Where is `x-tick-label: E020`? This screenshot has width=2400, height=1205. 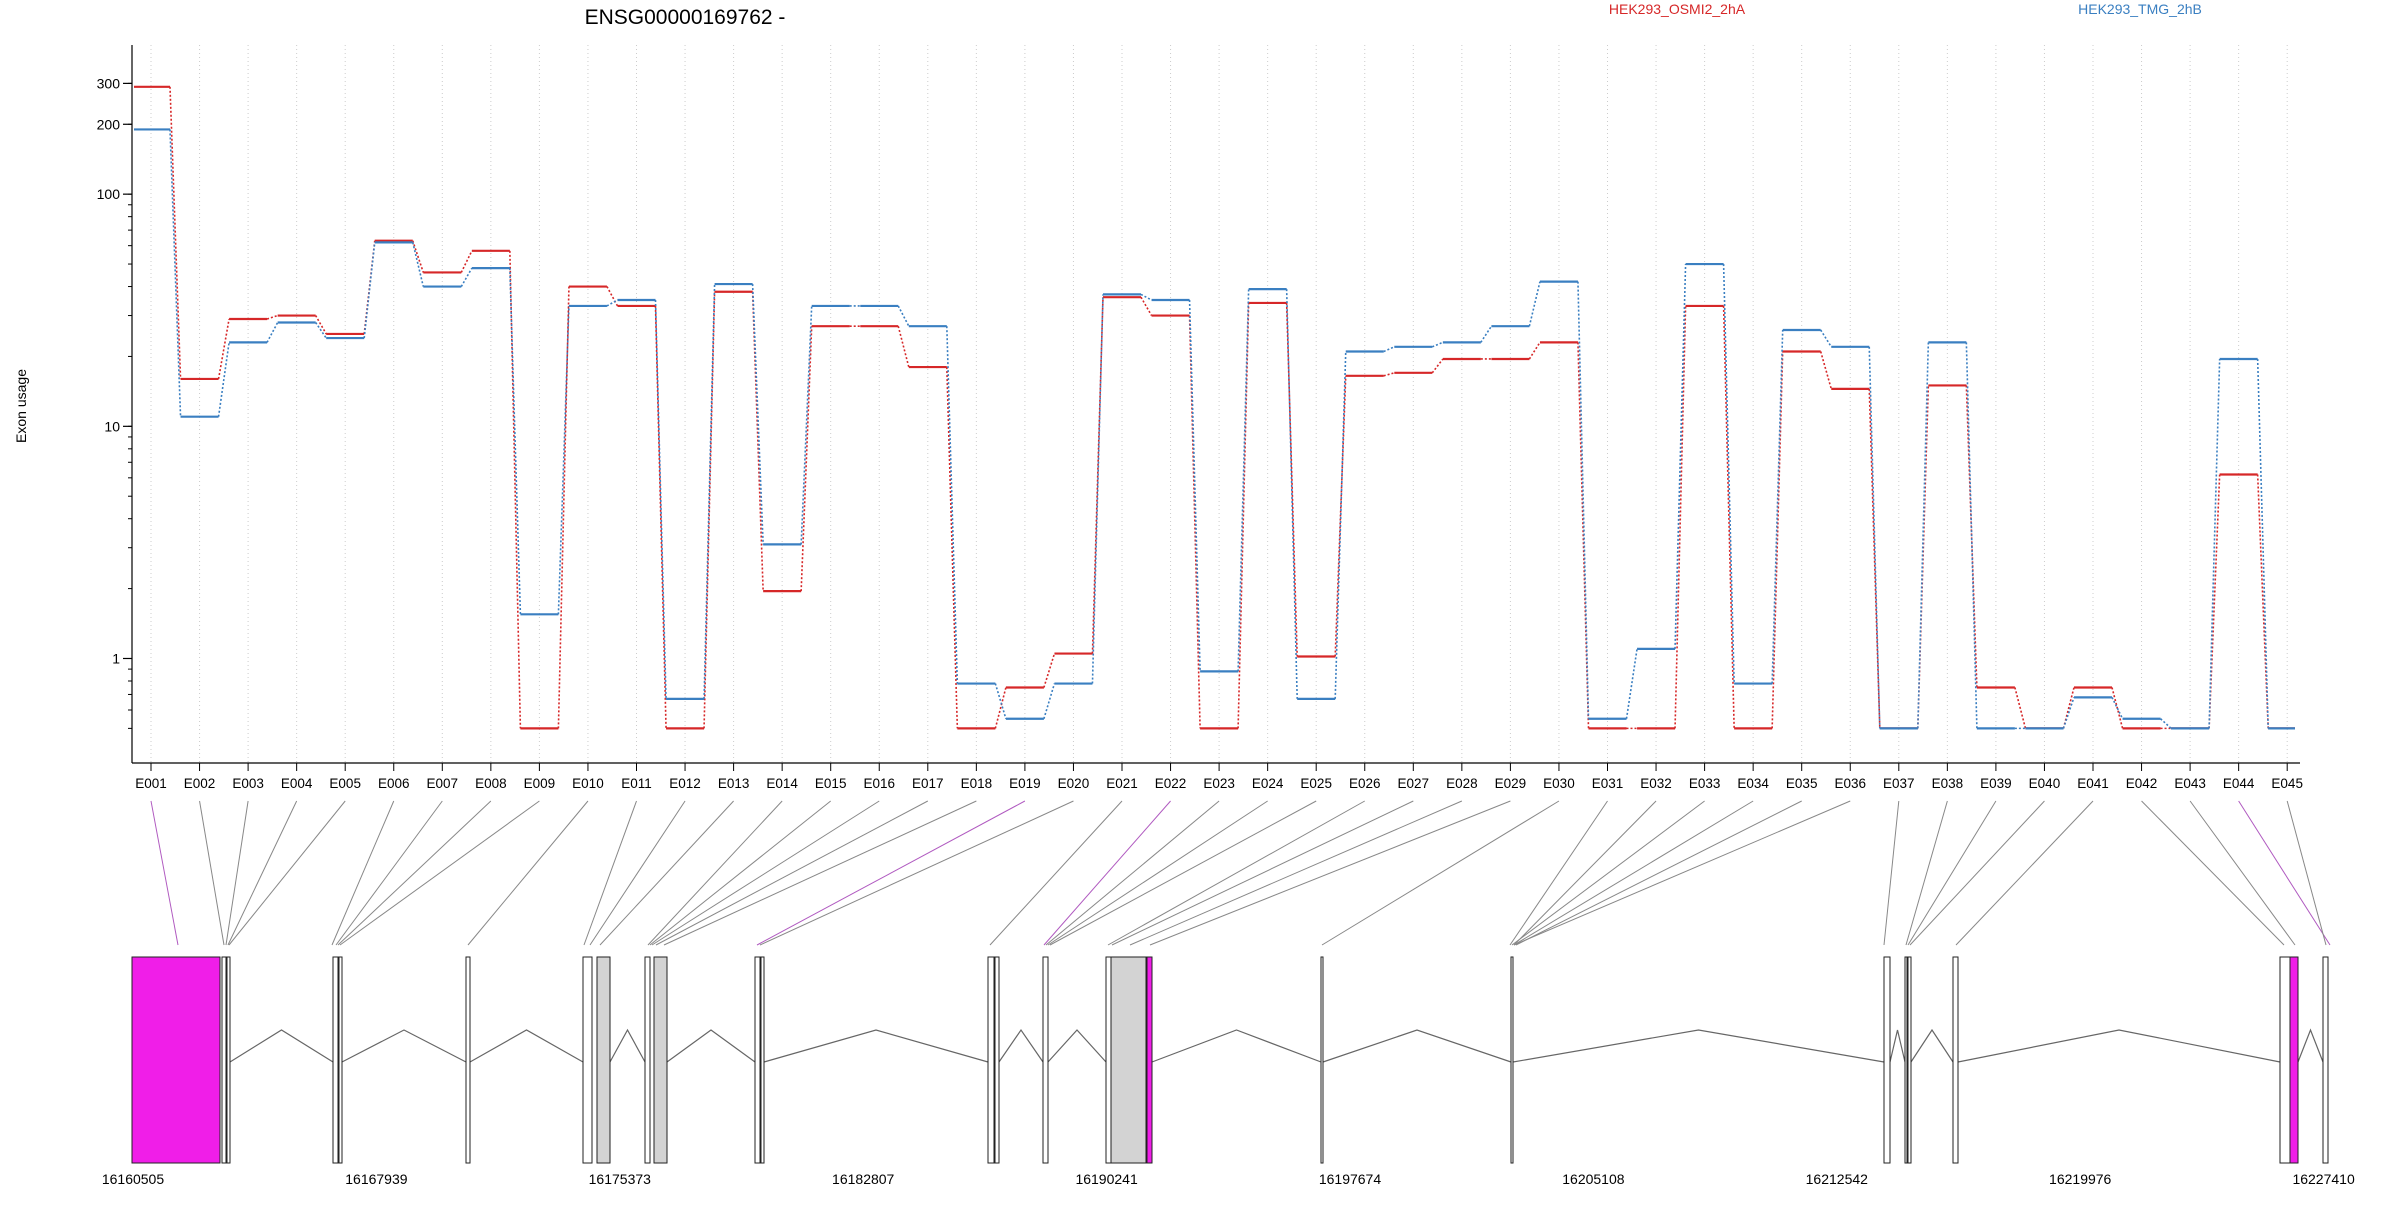 x-tick-label: E020 is located at coordinates (1074, 783).